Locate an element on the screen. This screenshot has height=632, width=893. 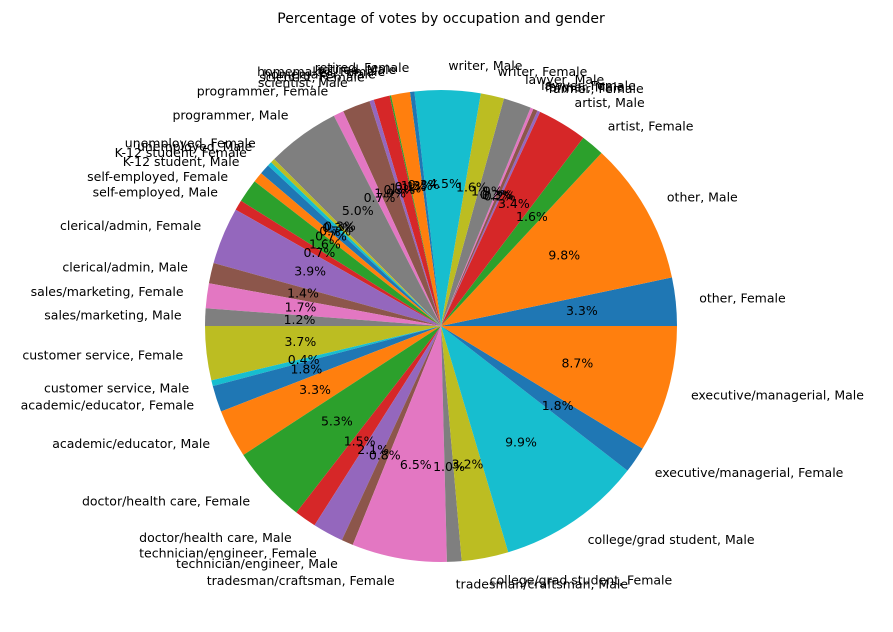
pie-slice-self-employed-male is located at coordinates (338, 263).